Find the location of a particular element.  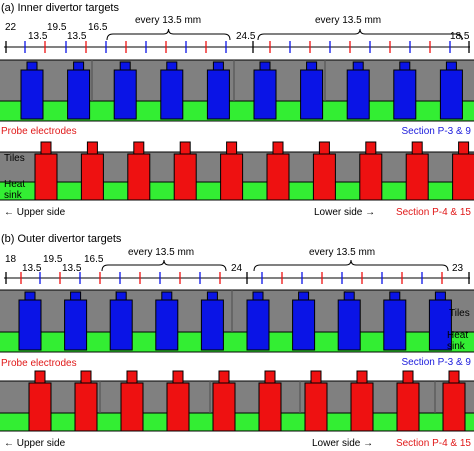

b-blue-electrode-8-body is located at coordinates (395, 325).